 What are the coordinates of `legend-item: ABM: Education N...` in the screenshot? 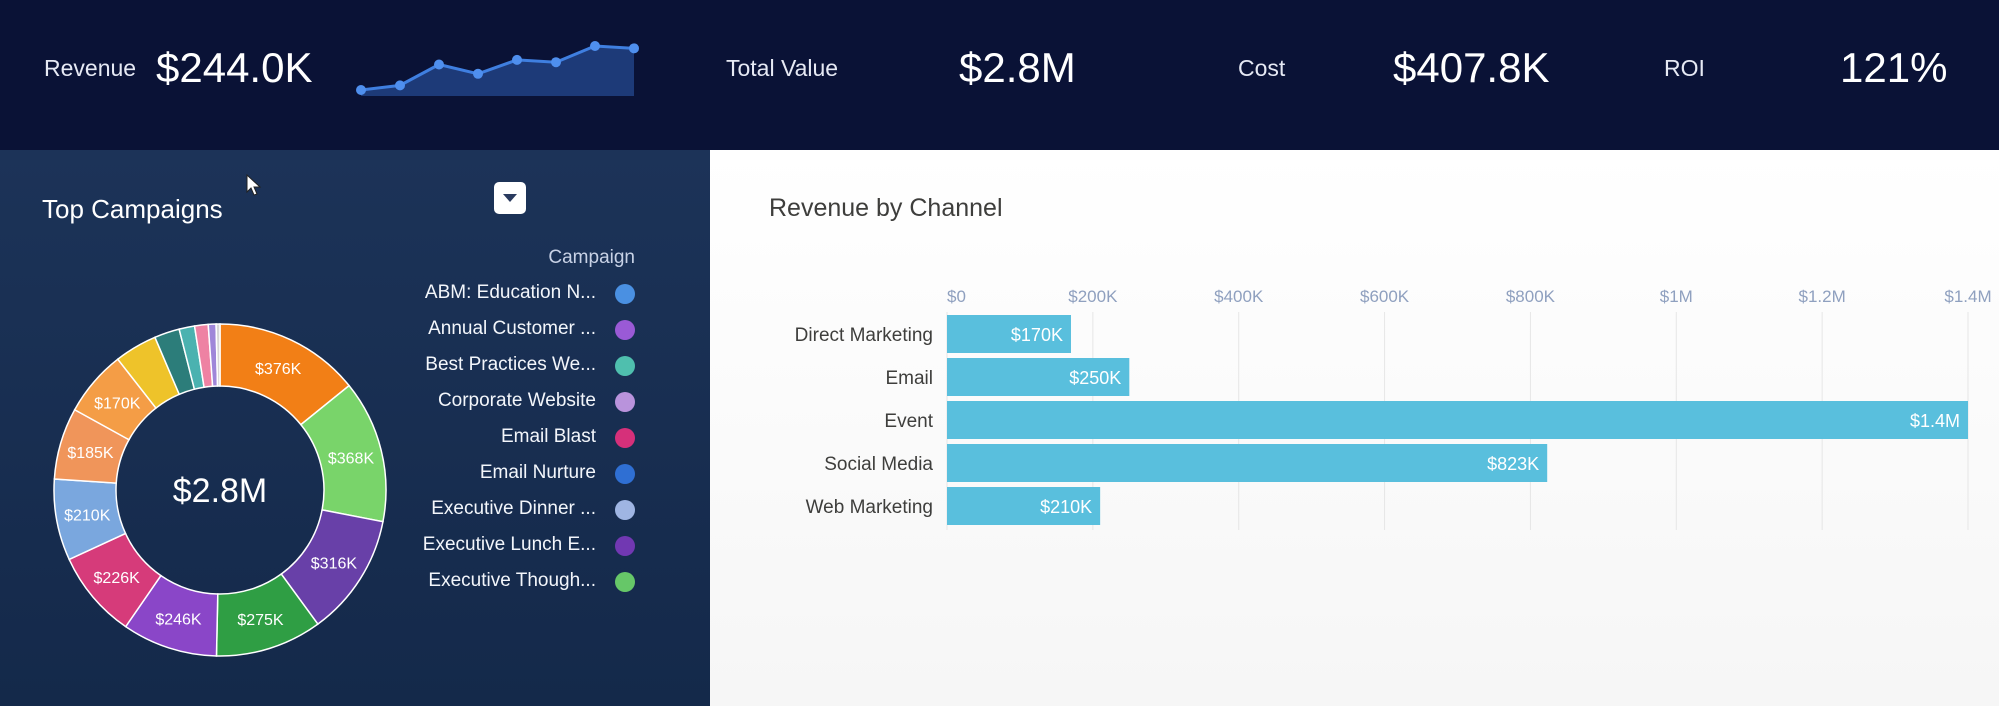 It's located at (508, 295).